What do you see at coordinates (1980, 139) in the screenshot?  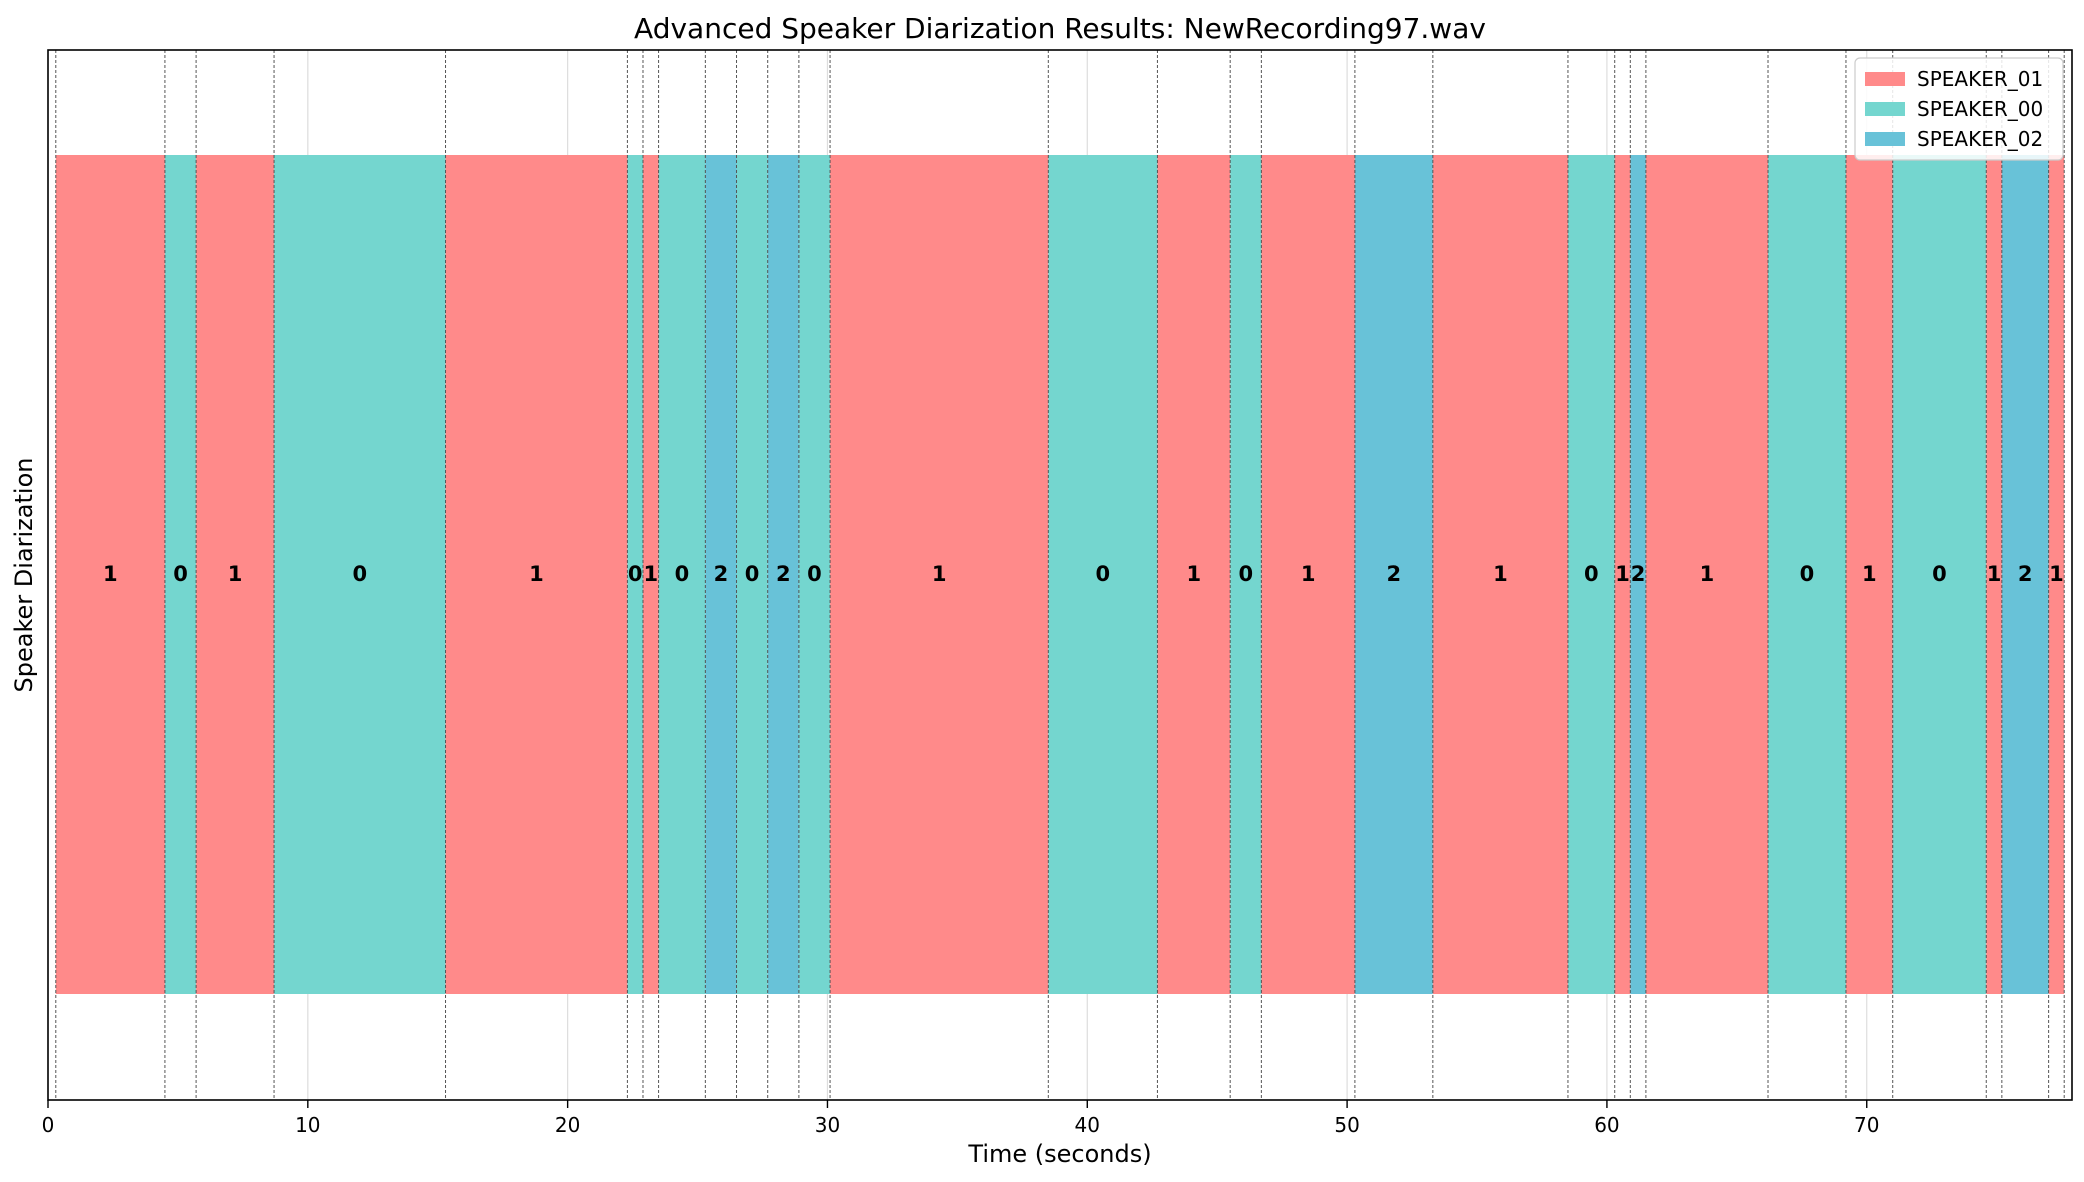 I see `legend-entry-label: SPEAKER_02` at bounding box center [1980, 139].